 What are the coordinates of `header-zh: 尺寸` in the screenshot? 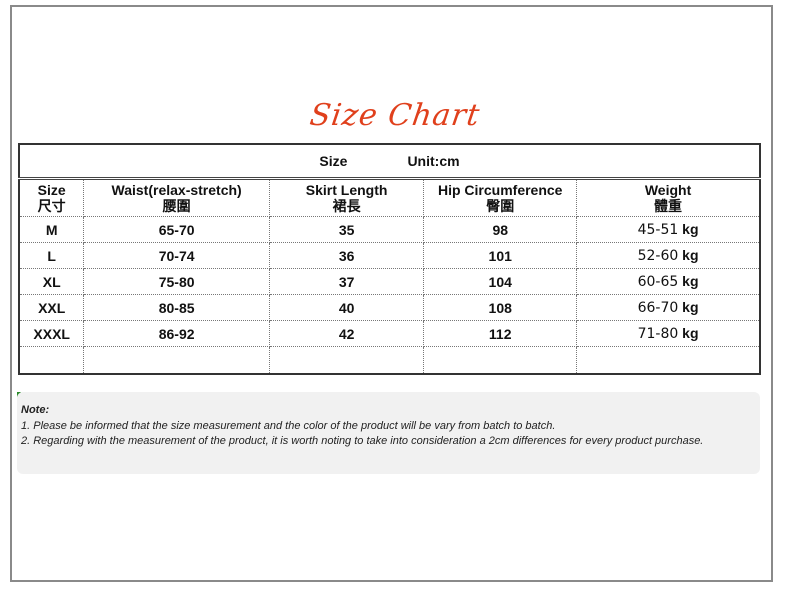 It's located at (51, 206).